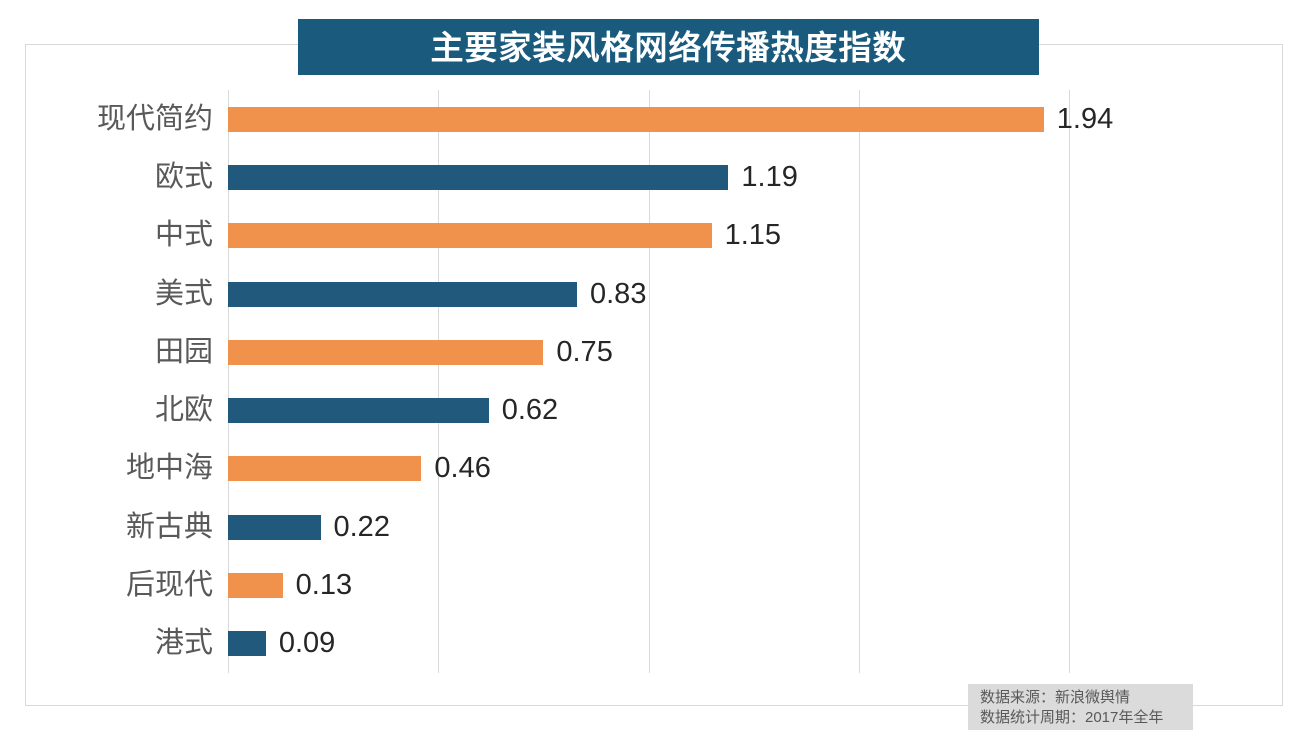 The height and width of the screenshot is (743, 1308). Describe the element at coordinates (183, 410) in the screenshot. I see `category-label: 北欧` at that location.